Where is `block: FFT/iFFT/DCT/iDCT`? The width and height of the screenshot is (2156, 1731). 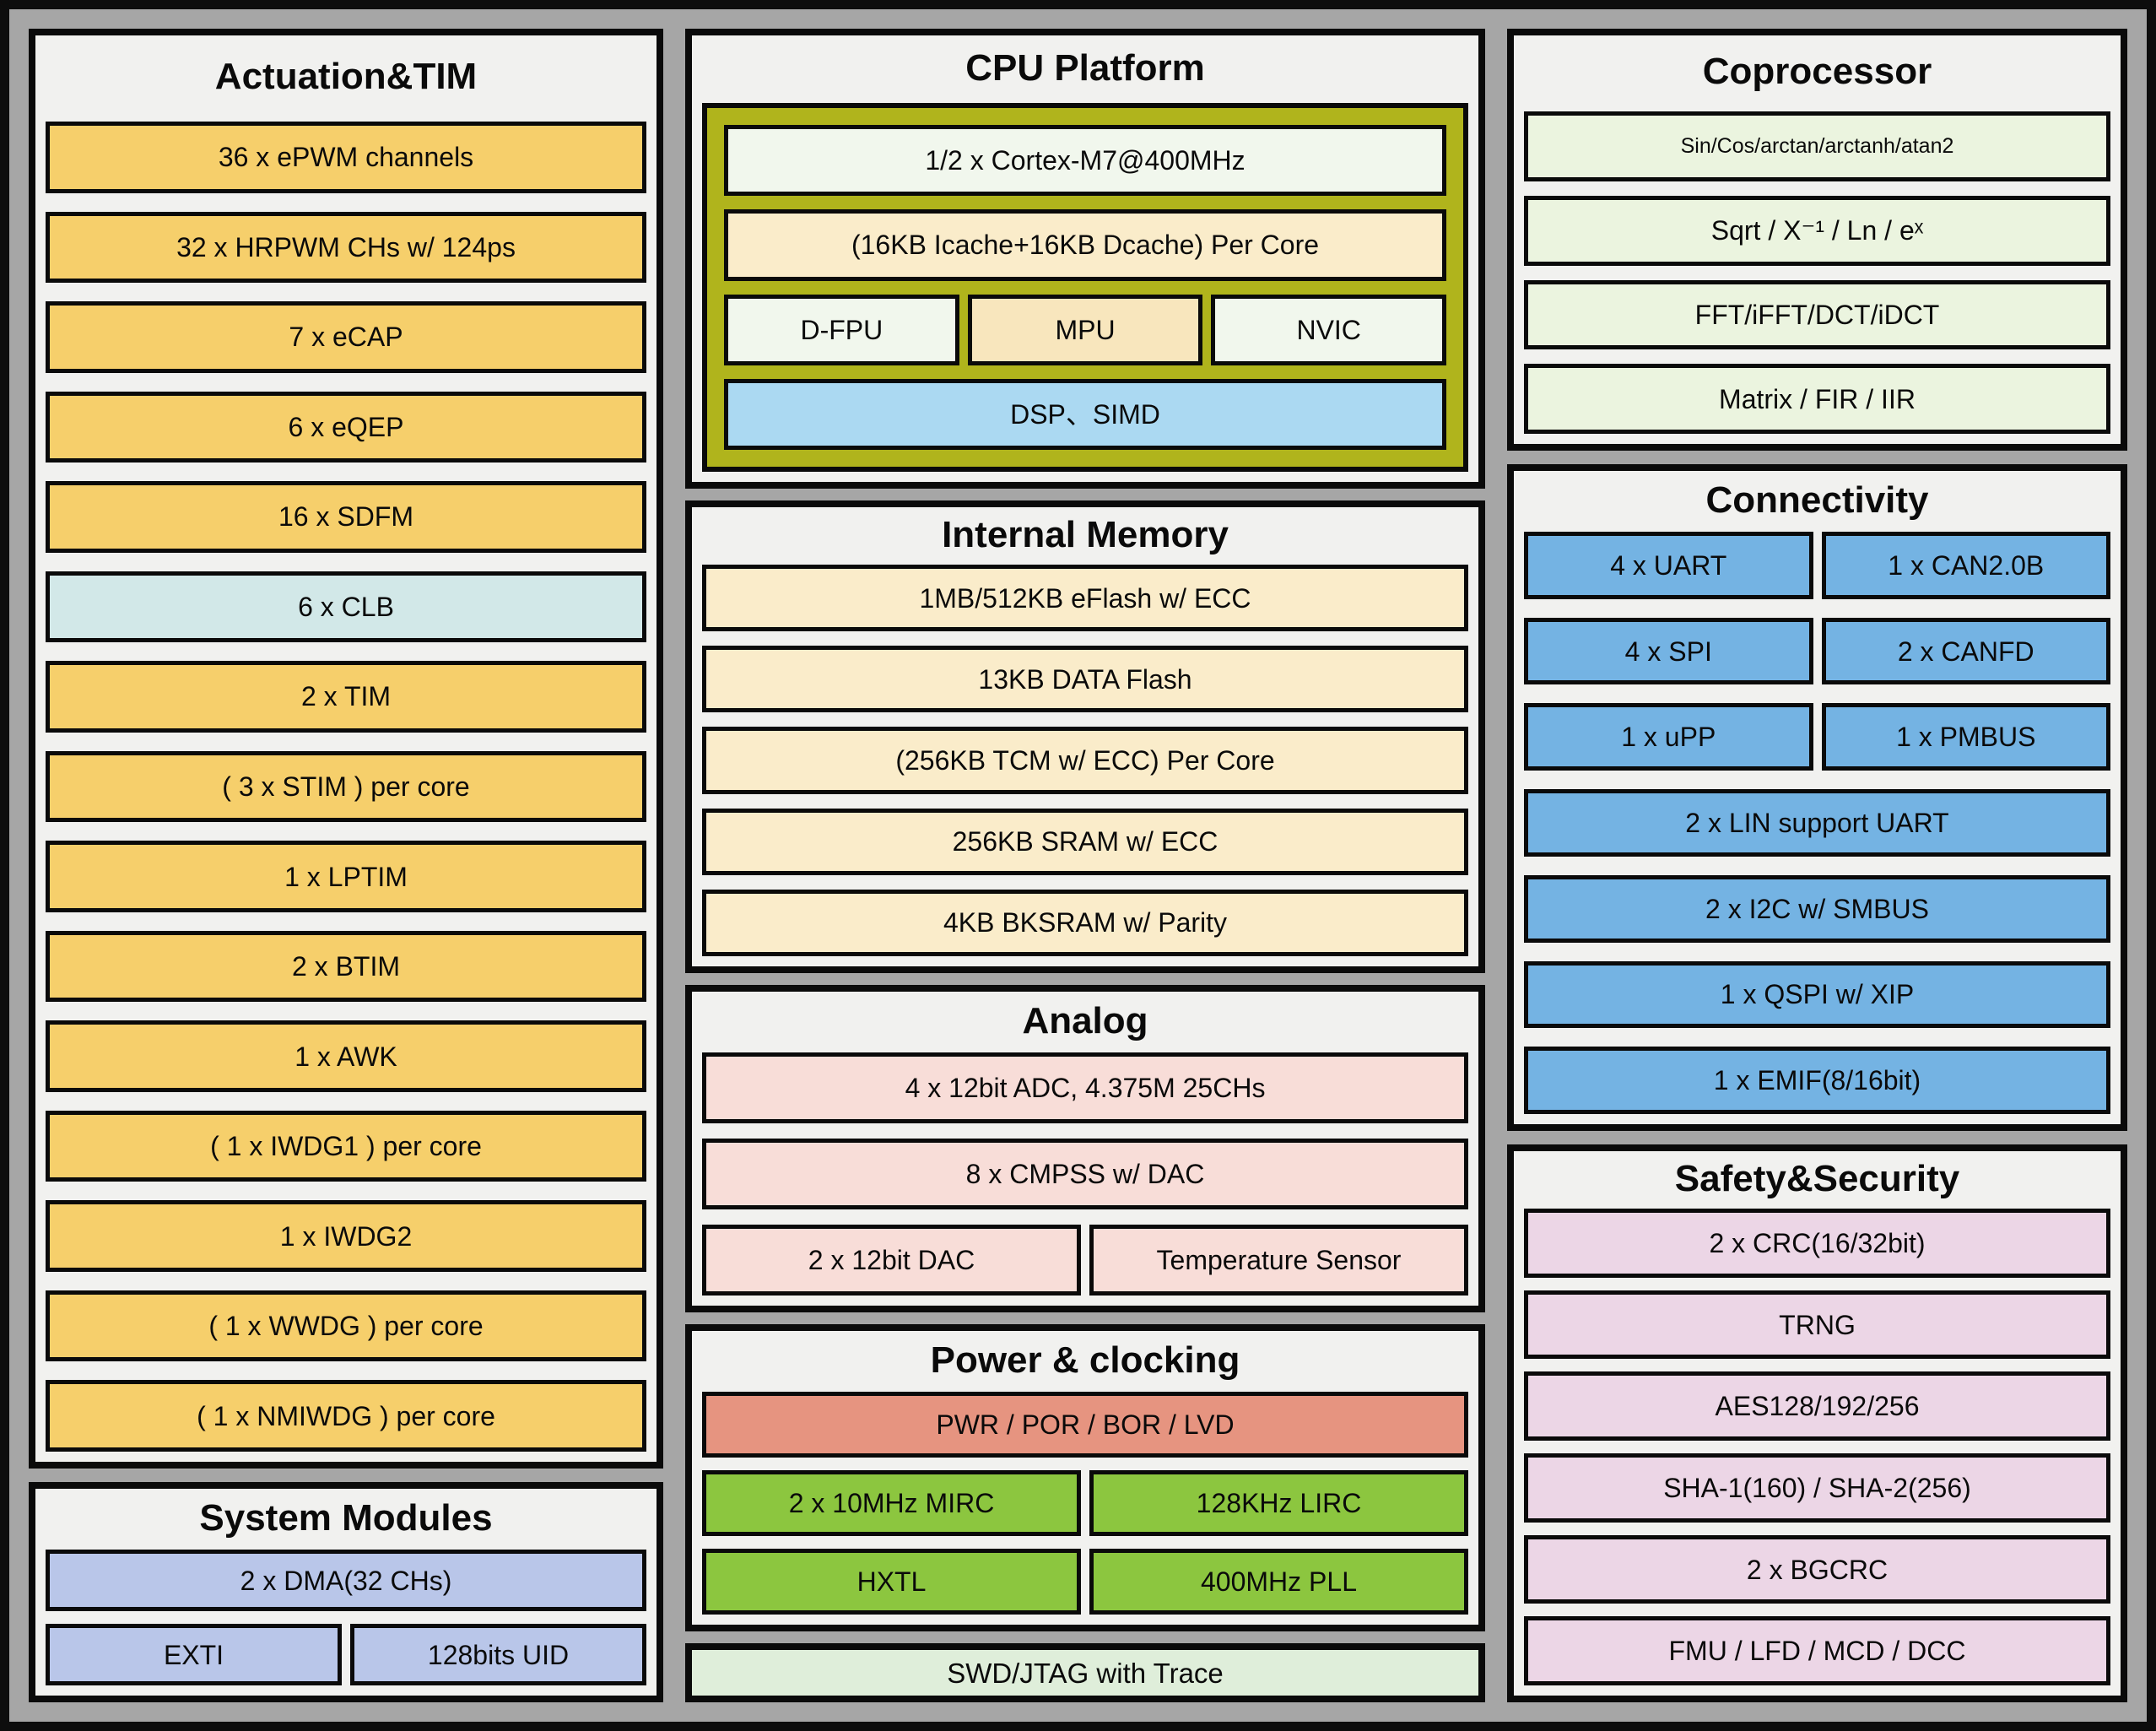
block: FFT/iFFT/DCT/iDCT is located at coordinates (1817, 314).